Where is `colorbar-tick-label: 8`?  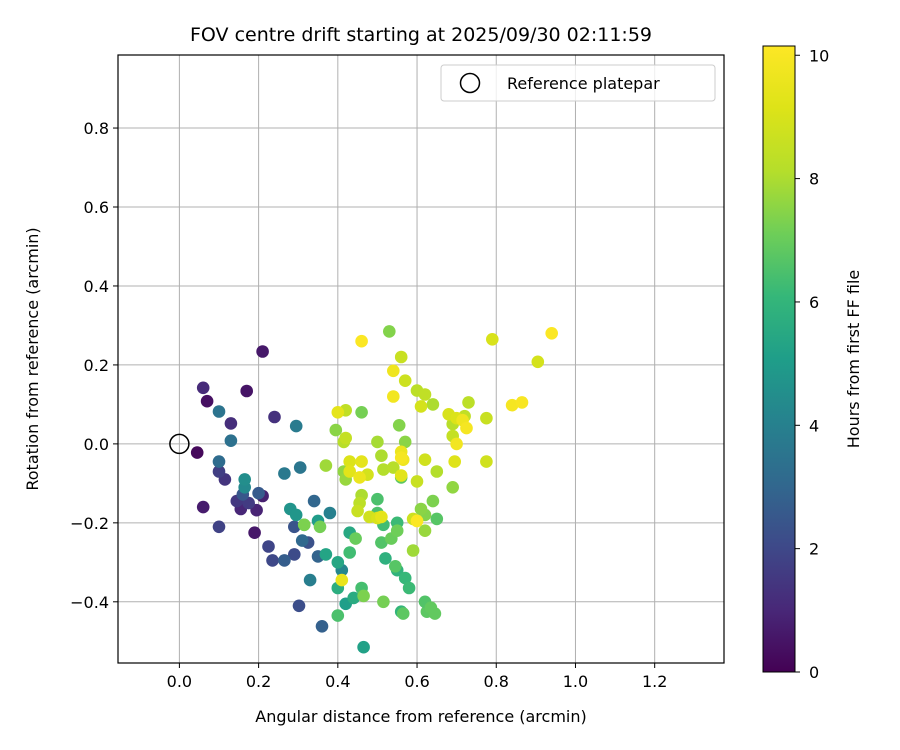
colorbar-tick-label: 8 is located at coordinates (814, 179).